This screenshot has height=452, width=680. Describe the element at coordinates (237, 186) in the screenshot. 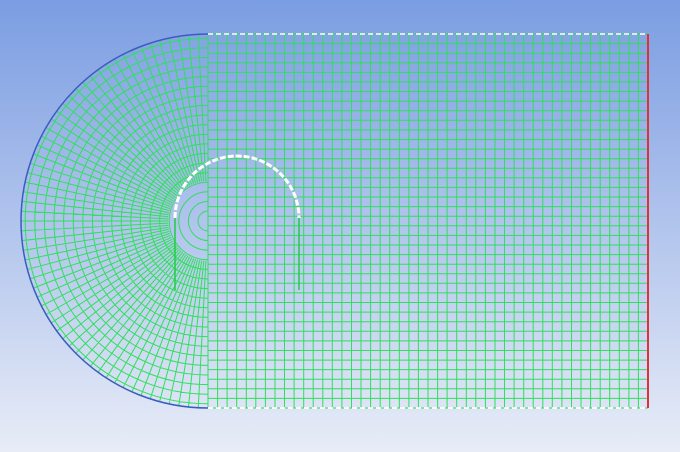

I see `obstacle-arc` at that location.